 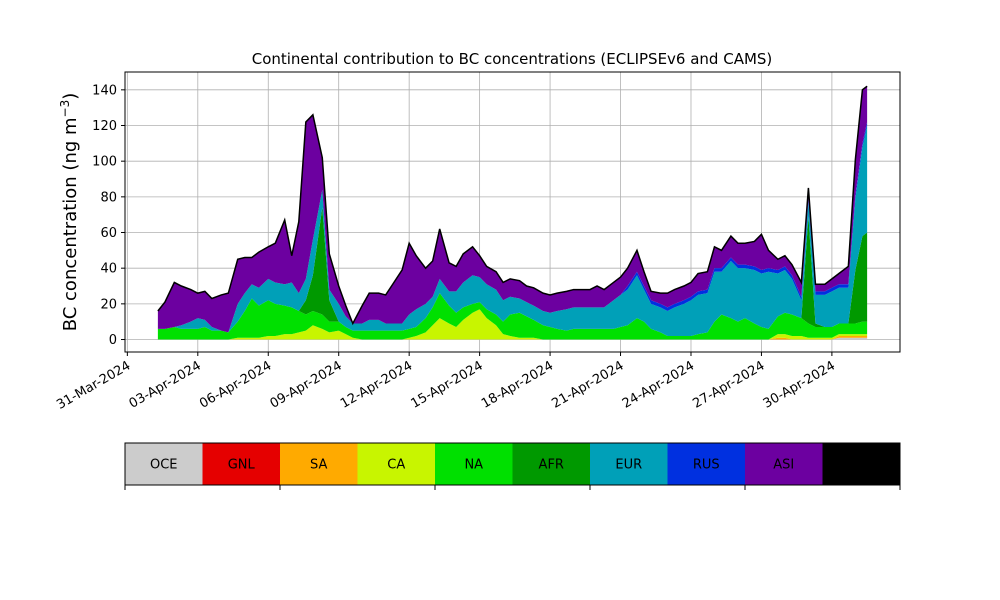 I want to click on legend-label-aus: AUS, so click(x=861, y=465).